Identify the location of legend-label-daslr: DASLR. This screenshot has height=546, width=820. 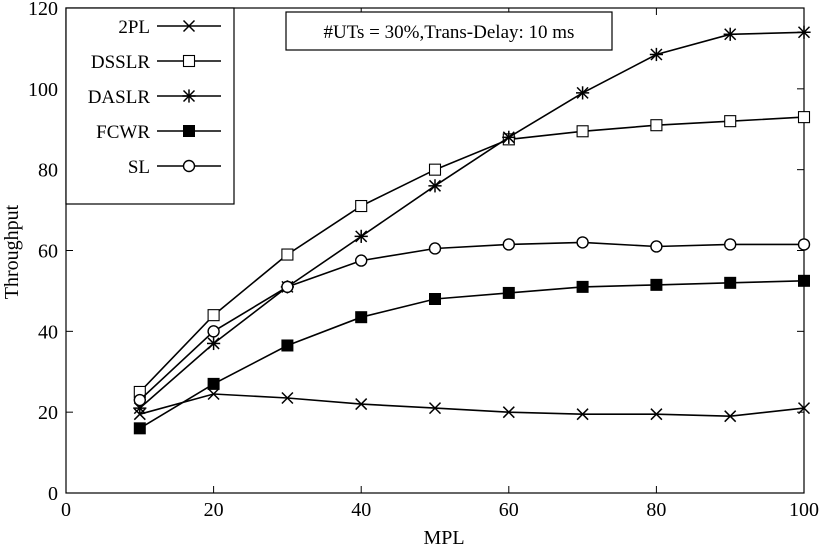
(119, 97).